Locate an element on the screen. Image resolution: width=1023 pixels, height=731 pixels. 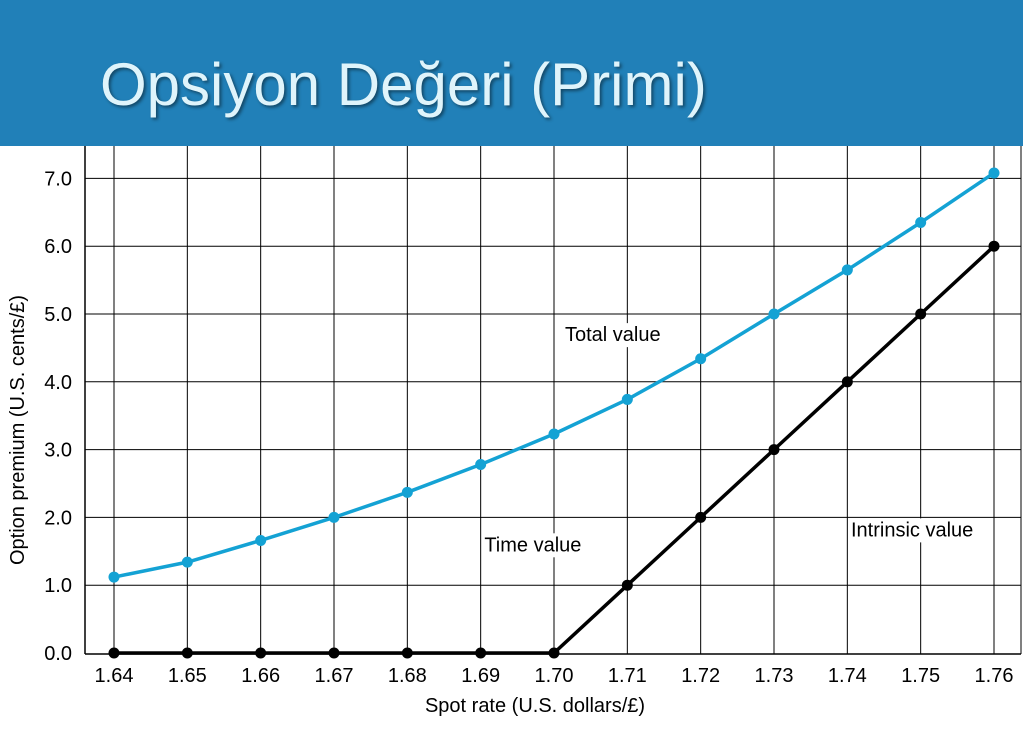
x-tick-label: 1.70 is located at coordinates (554, 676).